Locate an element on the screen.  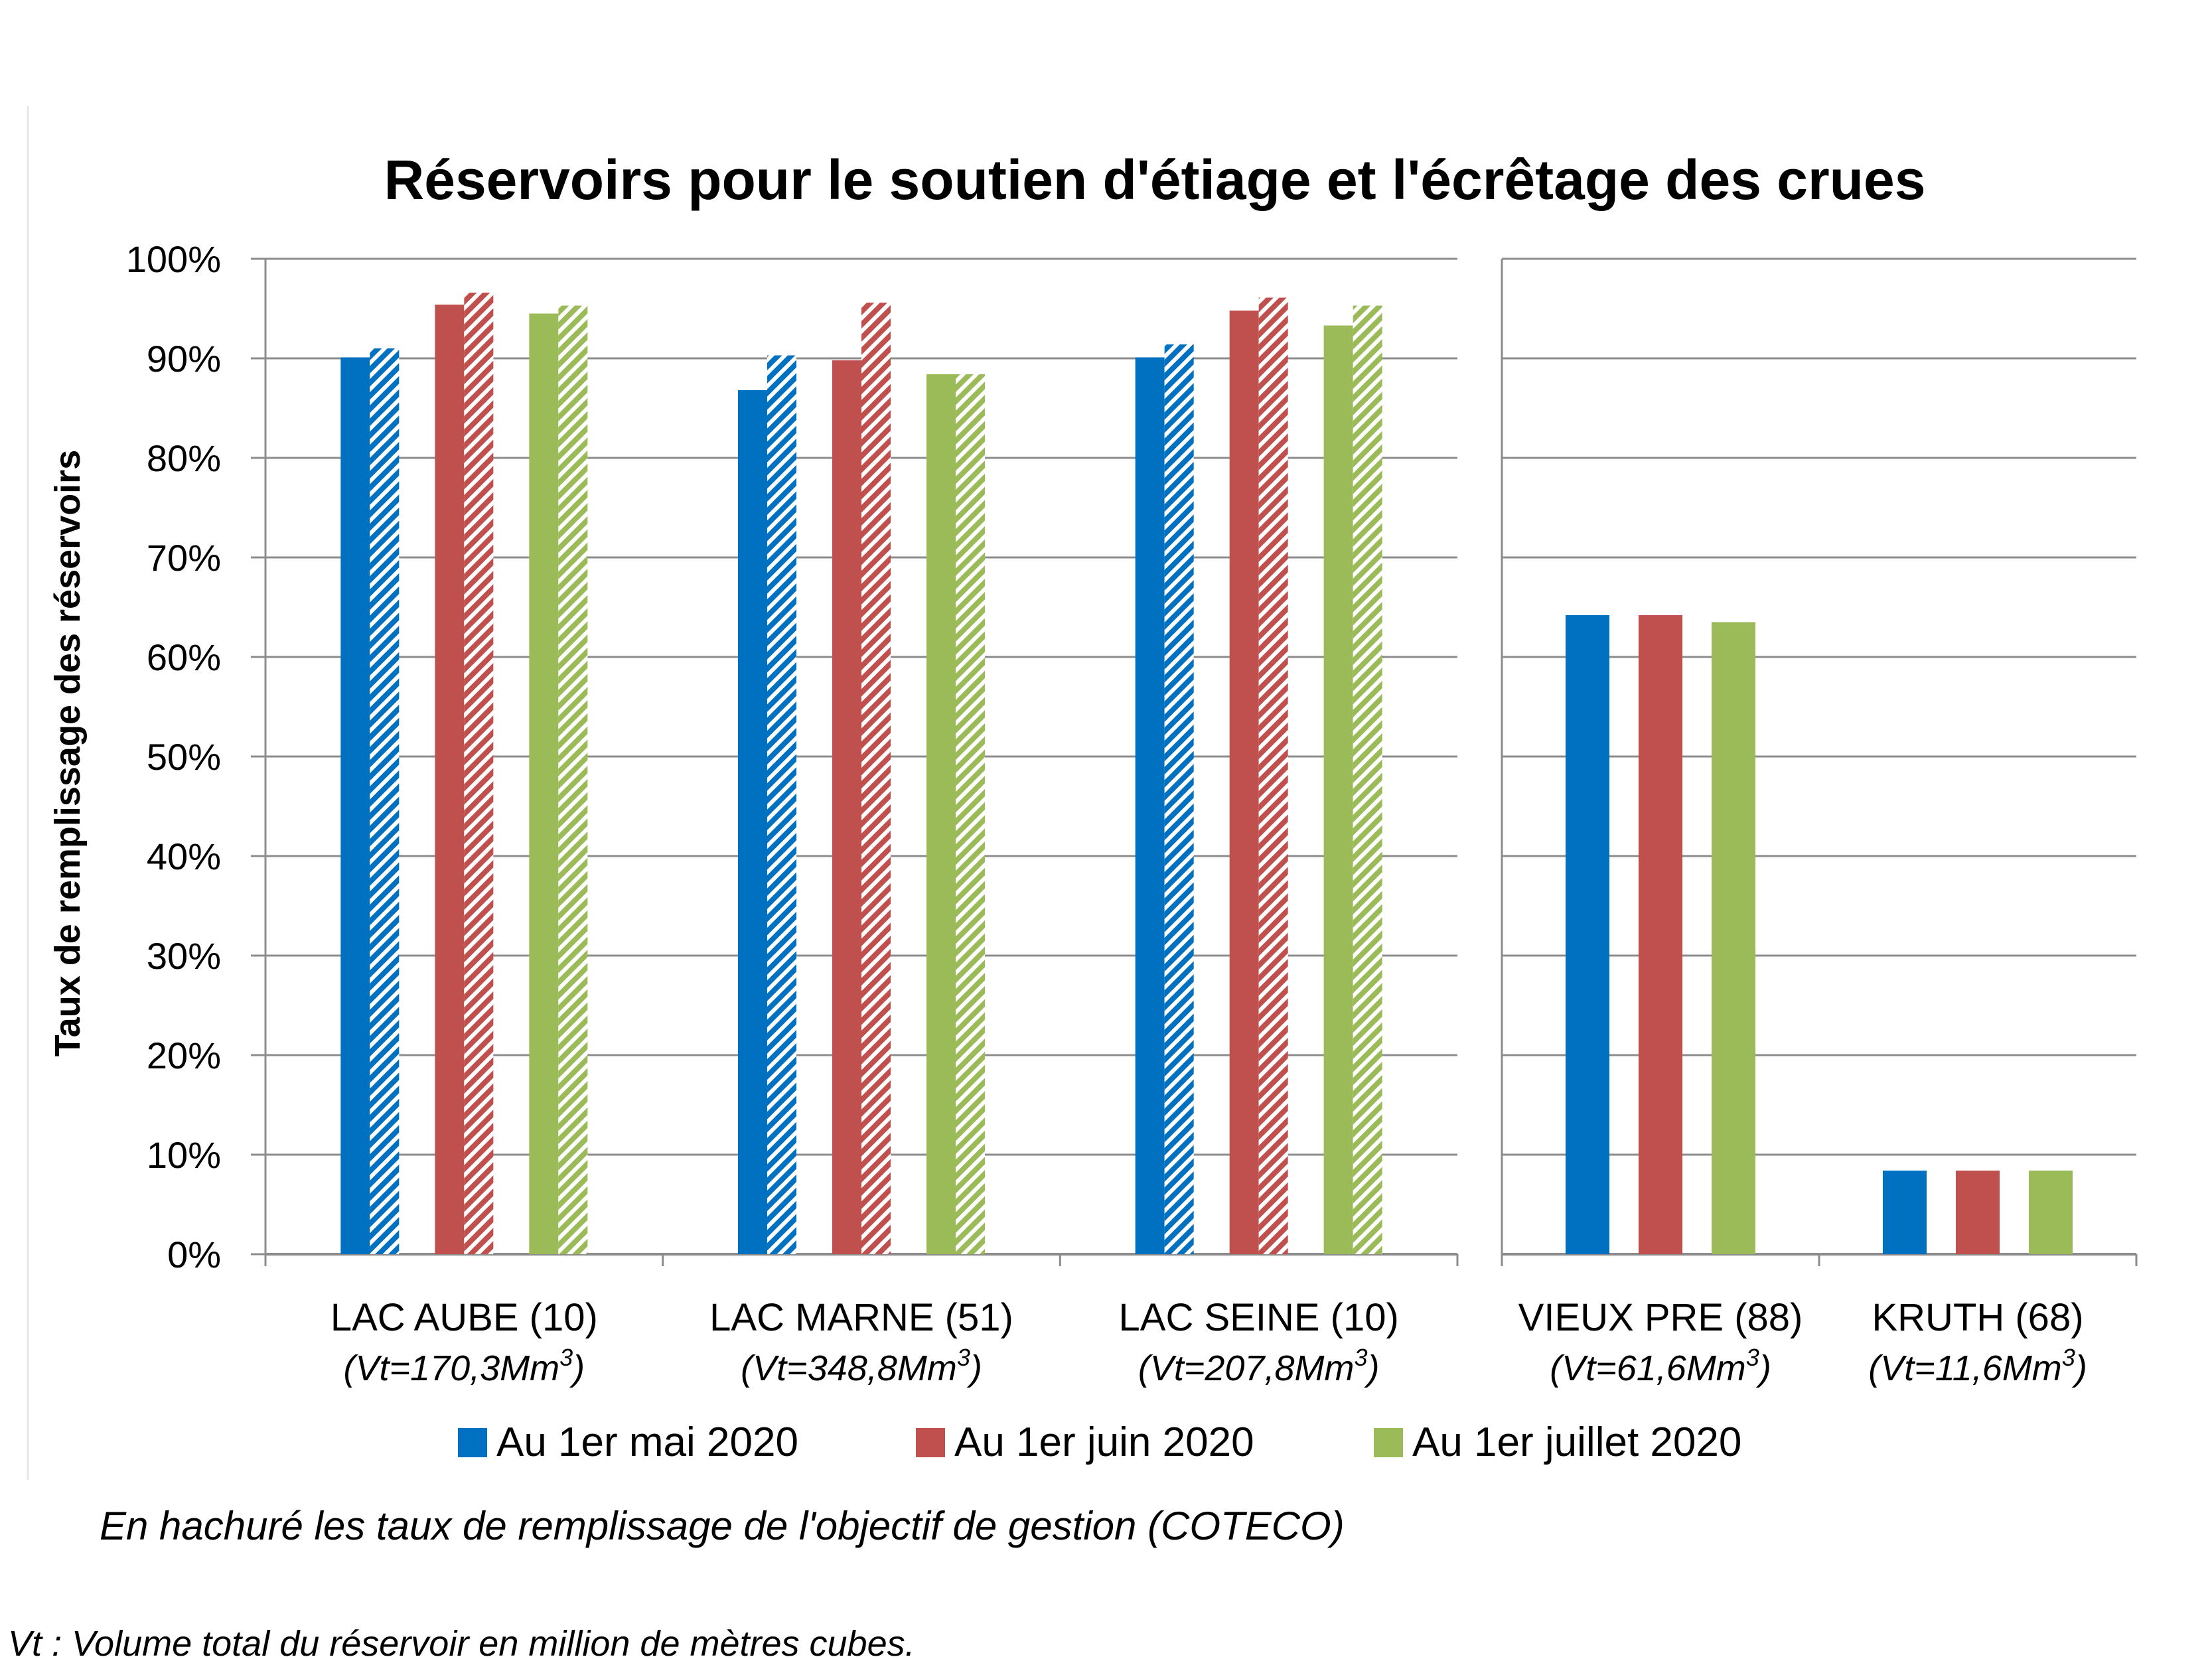
y-tick-label: 100% is located at coordinates (174, 259).